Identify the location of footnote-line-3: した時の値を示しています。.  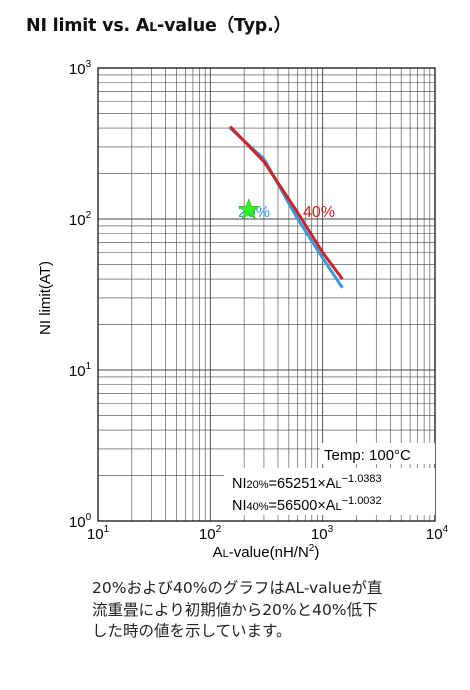
(192, 631).